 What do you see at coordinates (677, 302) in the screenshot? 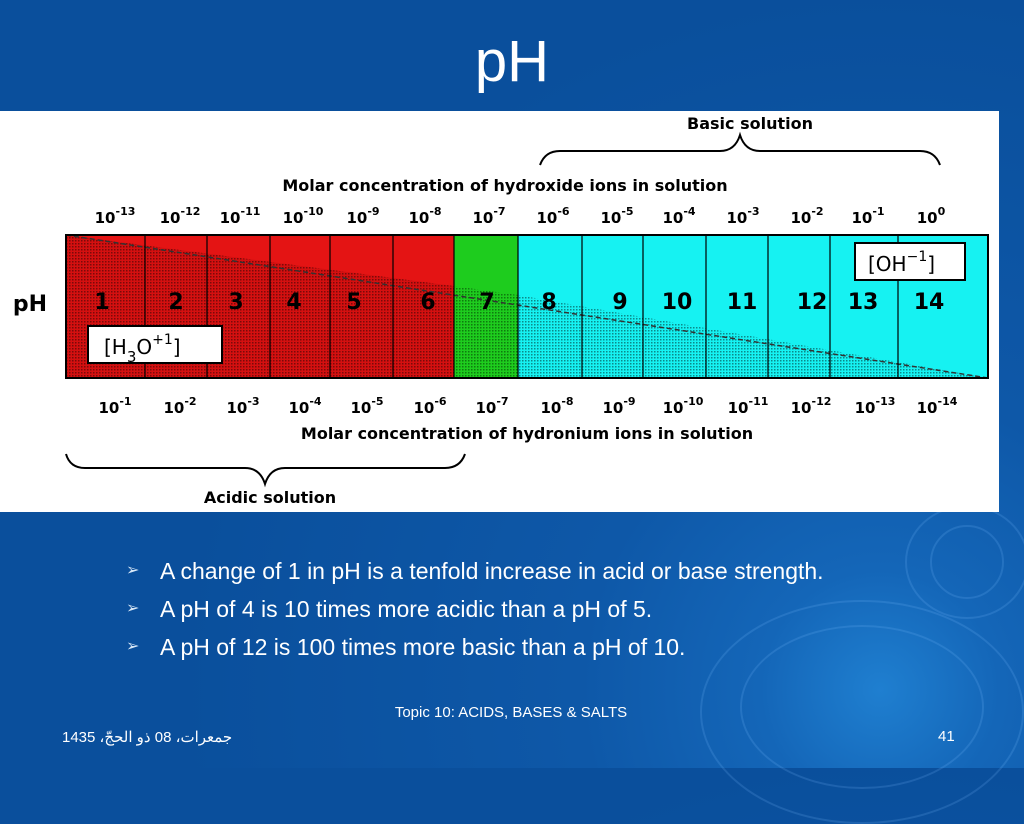
I see `ph-value-label: 10` at bounding box center [677, 302].